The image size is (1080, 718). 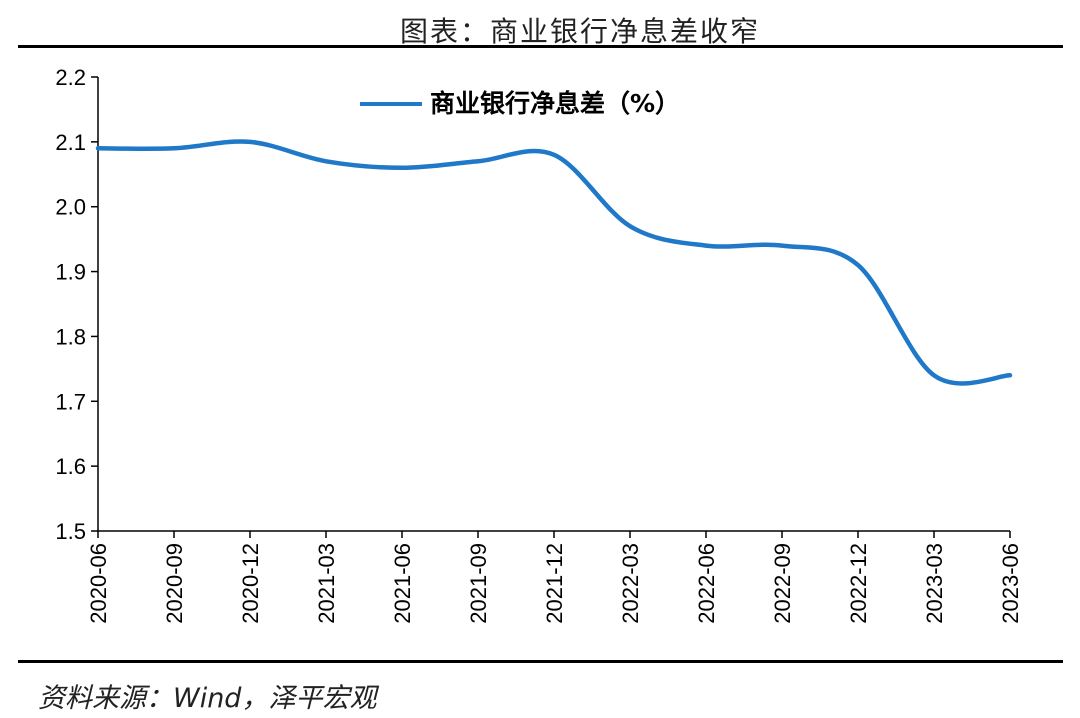 I want to click on y-tick-label: 2.2, so click(x=70, y=77).